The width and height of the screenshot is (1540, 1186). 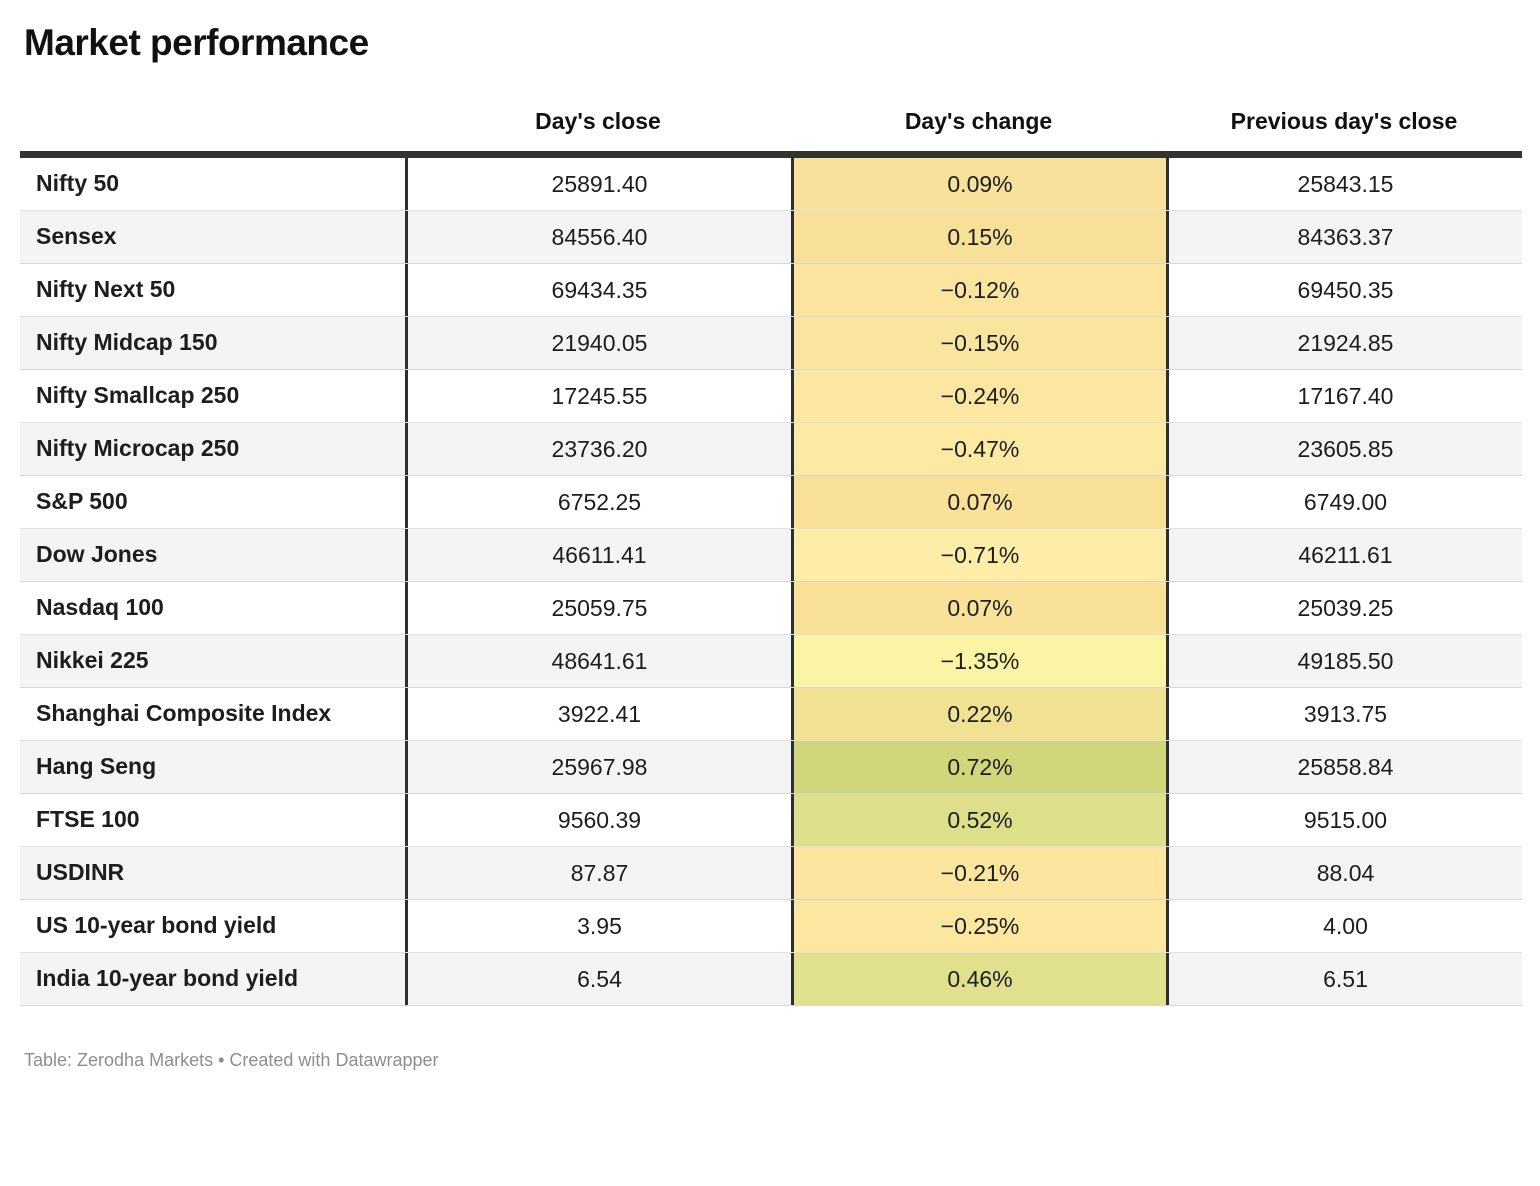 I want to click on table-row: US 10-year bond yield 3.95 −0.25% 4.00, so click(x=771, y=926).